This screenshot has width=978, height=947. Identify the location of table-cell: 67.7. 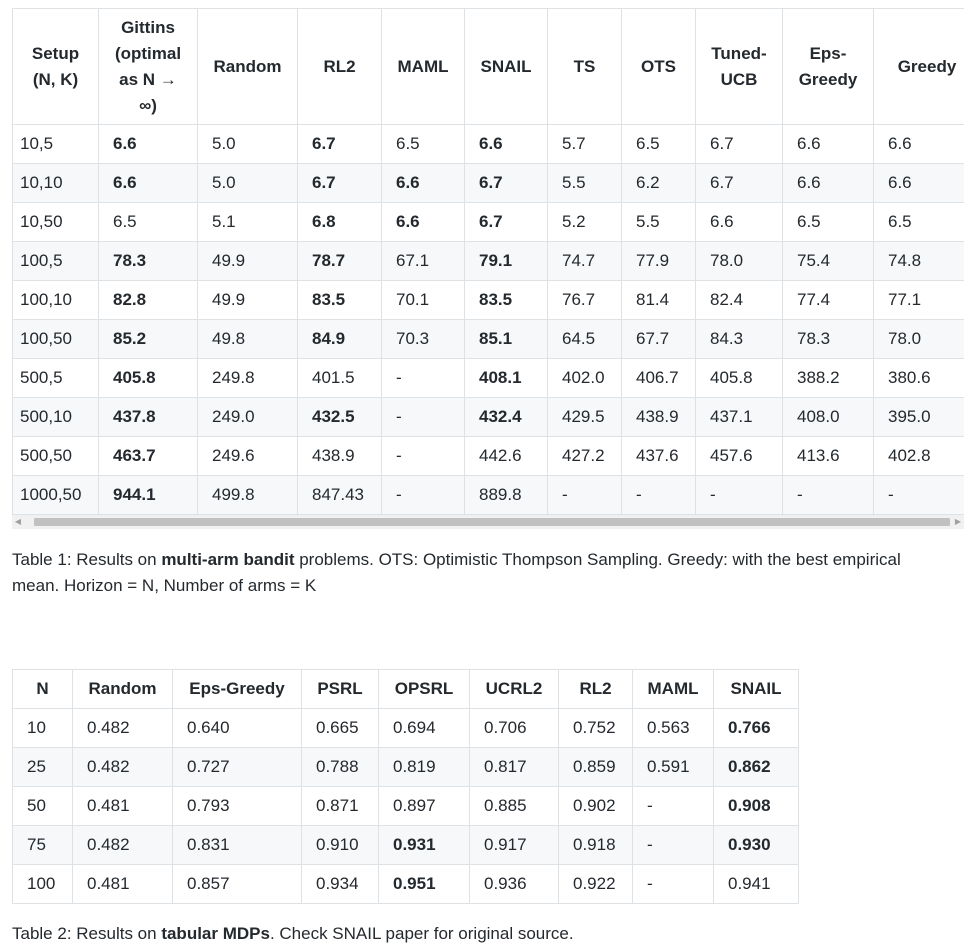
(658, 339).